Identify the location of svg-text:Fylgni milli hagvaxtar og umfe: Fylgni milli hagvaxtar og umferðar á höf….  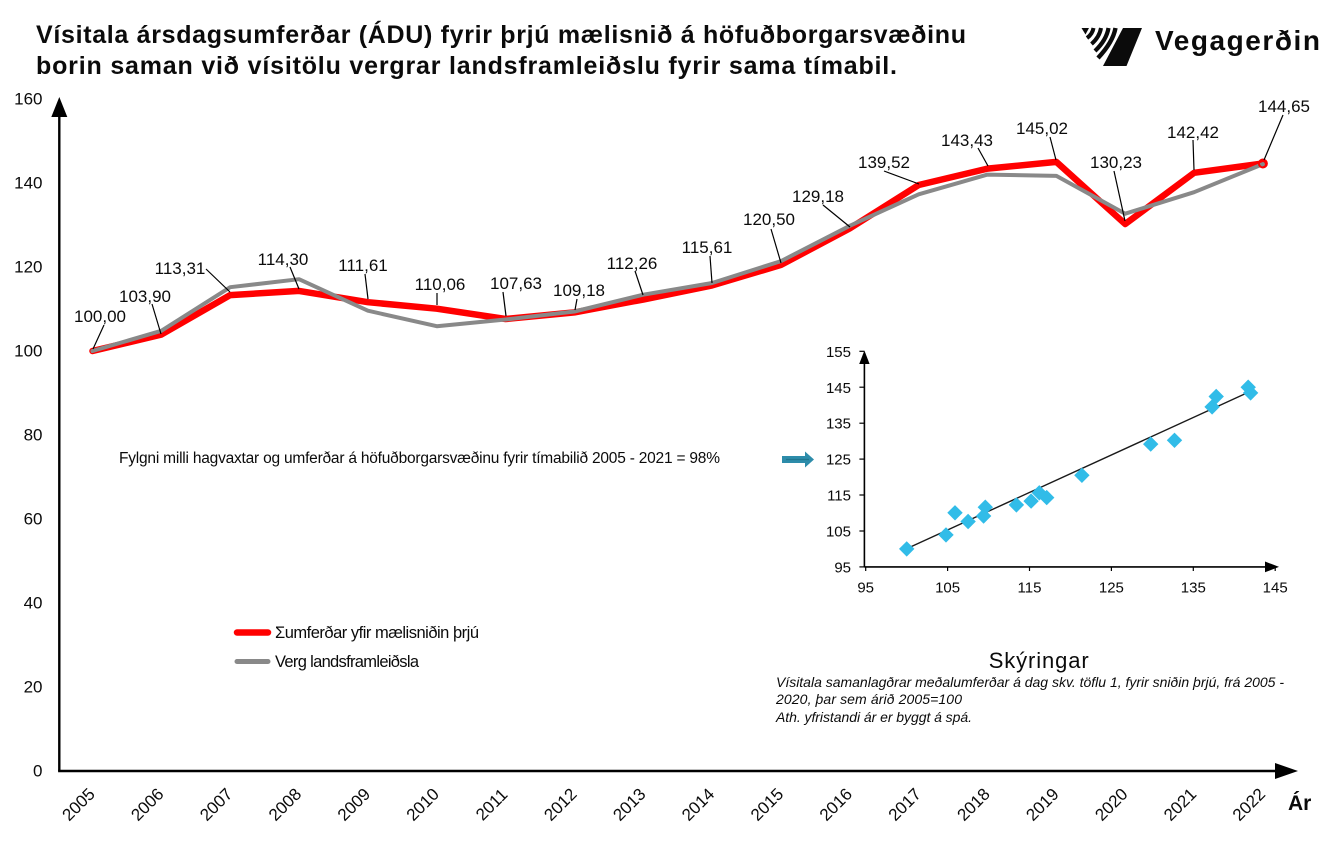
(419, 458).